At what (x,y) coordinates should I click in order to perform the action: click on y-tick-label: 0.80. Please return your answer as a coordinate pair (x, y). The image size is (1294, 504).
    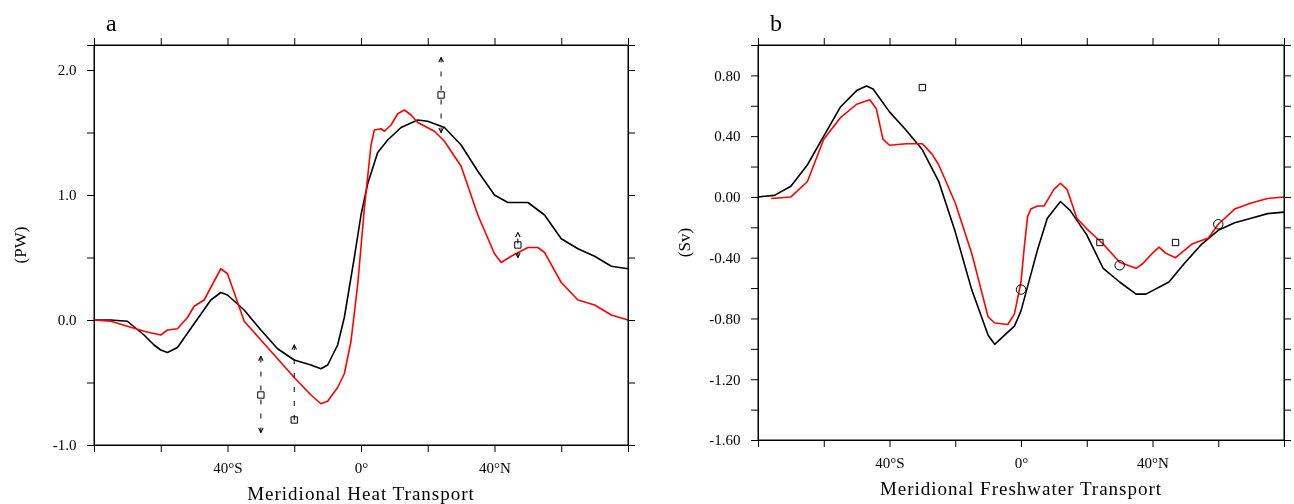
    Looking at the image, I should click on (727, 75).